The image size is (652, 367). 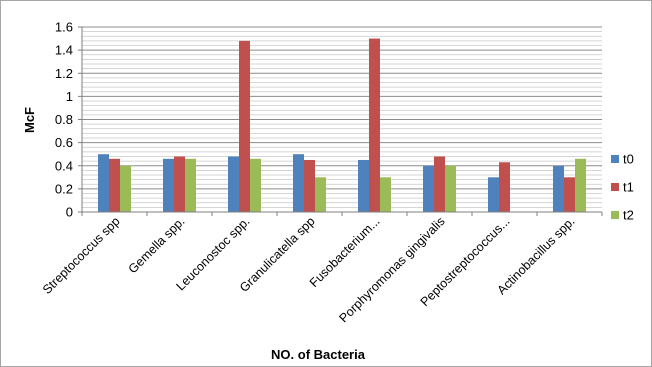 I want to click on legend-swatch-t2, so click(x=615, y=215).